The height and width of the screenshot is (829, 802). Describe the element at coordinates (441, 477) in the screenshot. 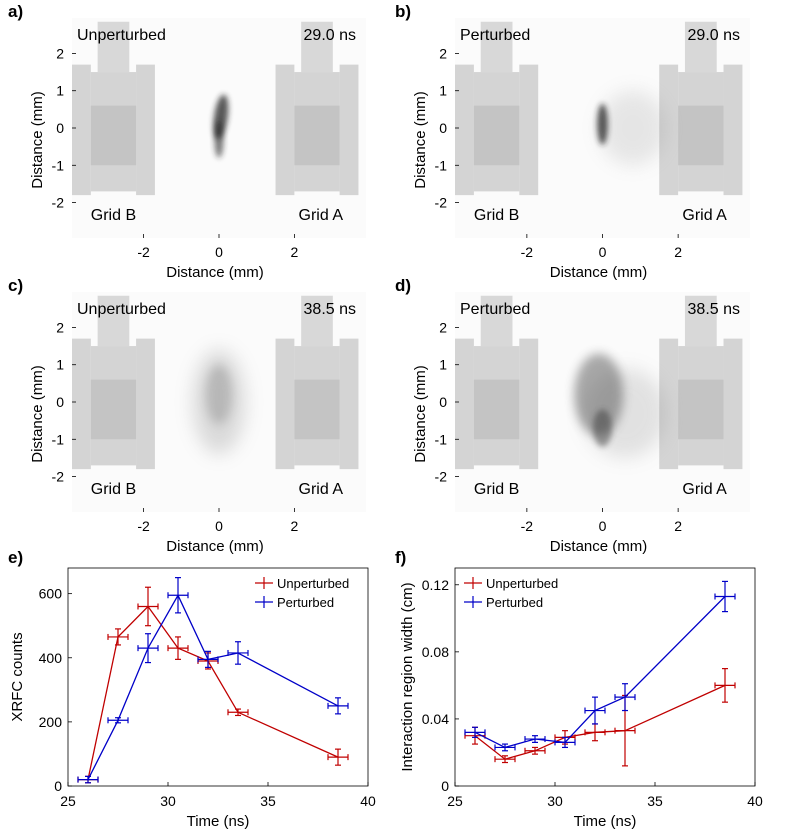

I see `y-tick-label: -2` at that location.